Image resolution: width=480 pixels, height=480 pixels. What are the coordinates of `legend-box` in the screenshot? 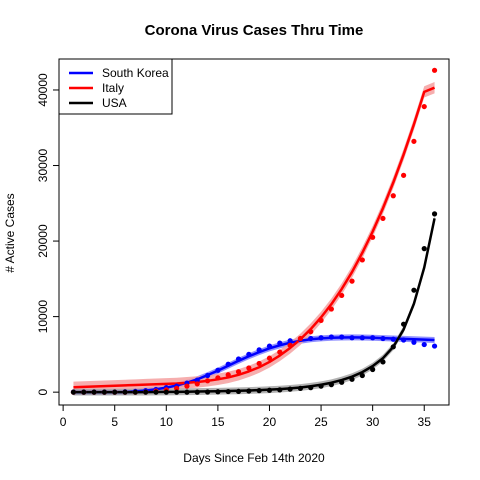 It's located at (115, 86).